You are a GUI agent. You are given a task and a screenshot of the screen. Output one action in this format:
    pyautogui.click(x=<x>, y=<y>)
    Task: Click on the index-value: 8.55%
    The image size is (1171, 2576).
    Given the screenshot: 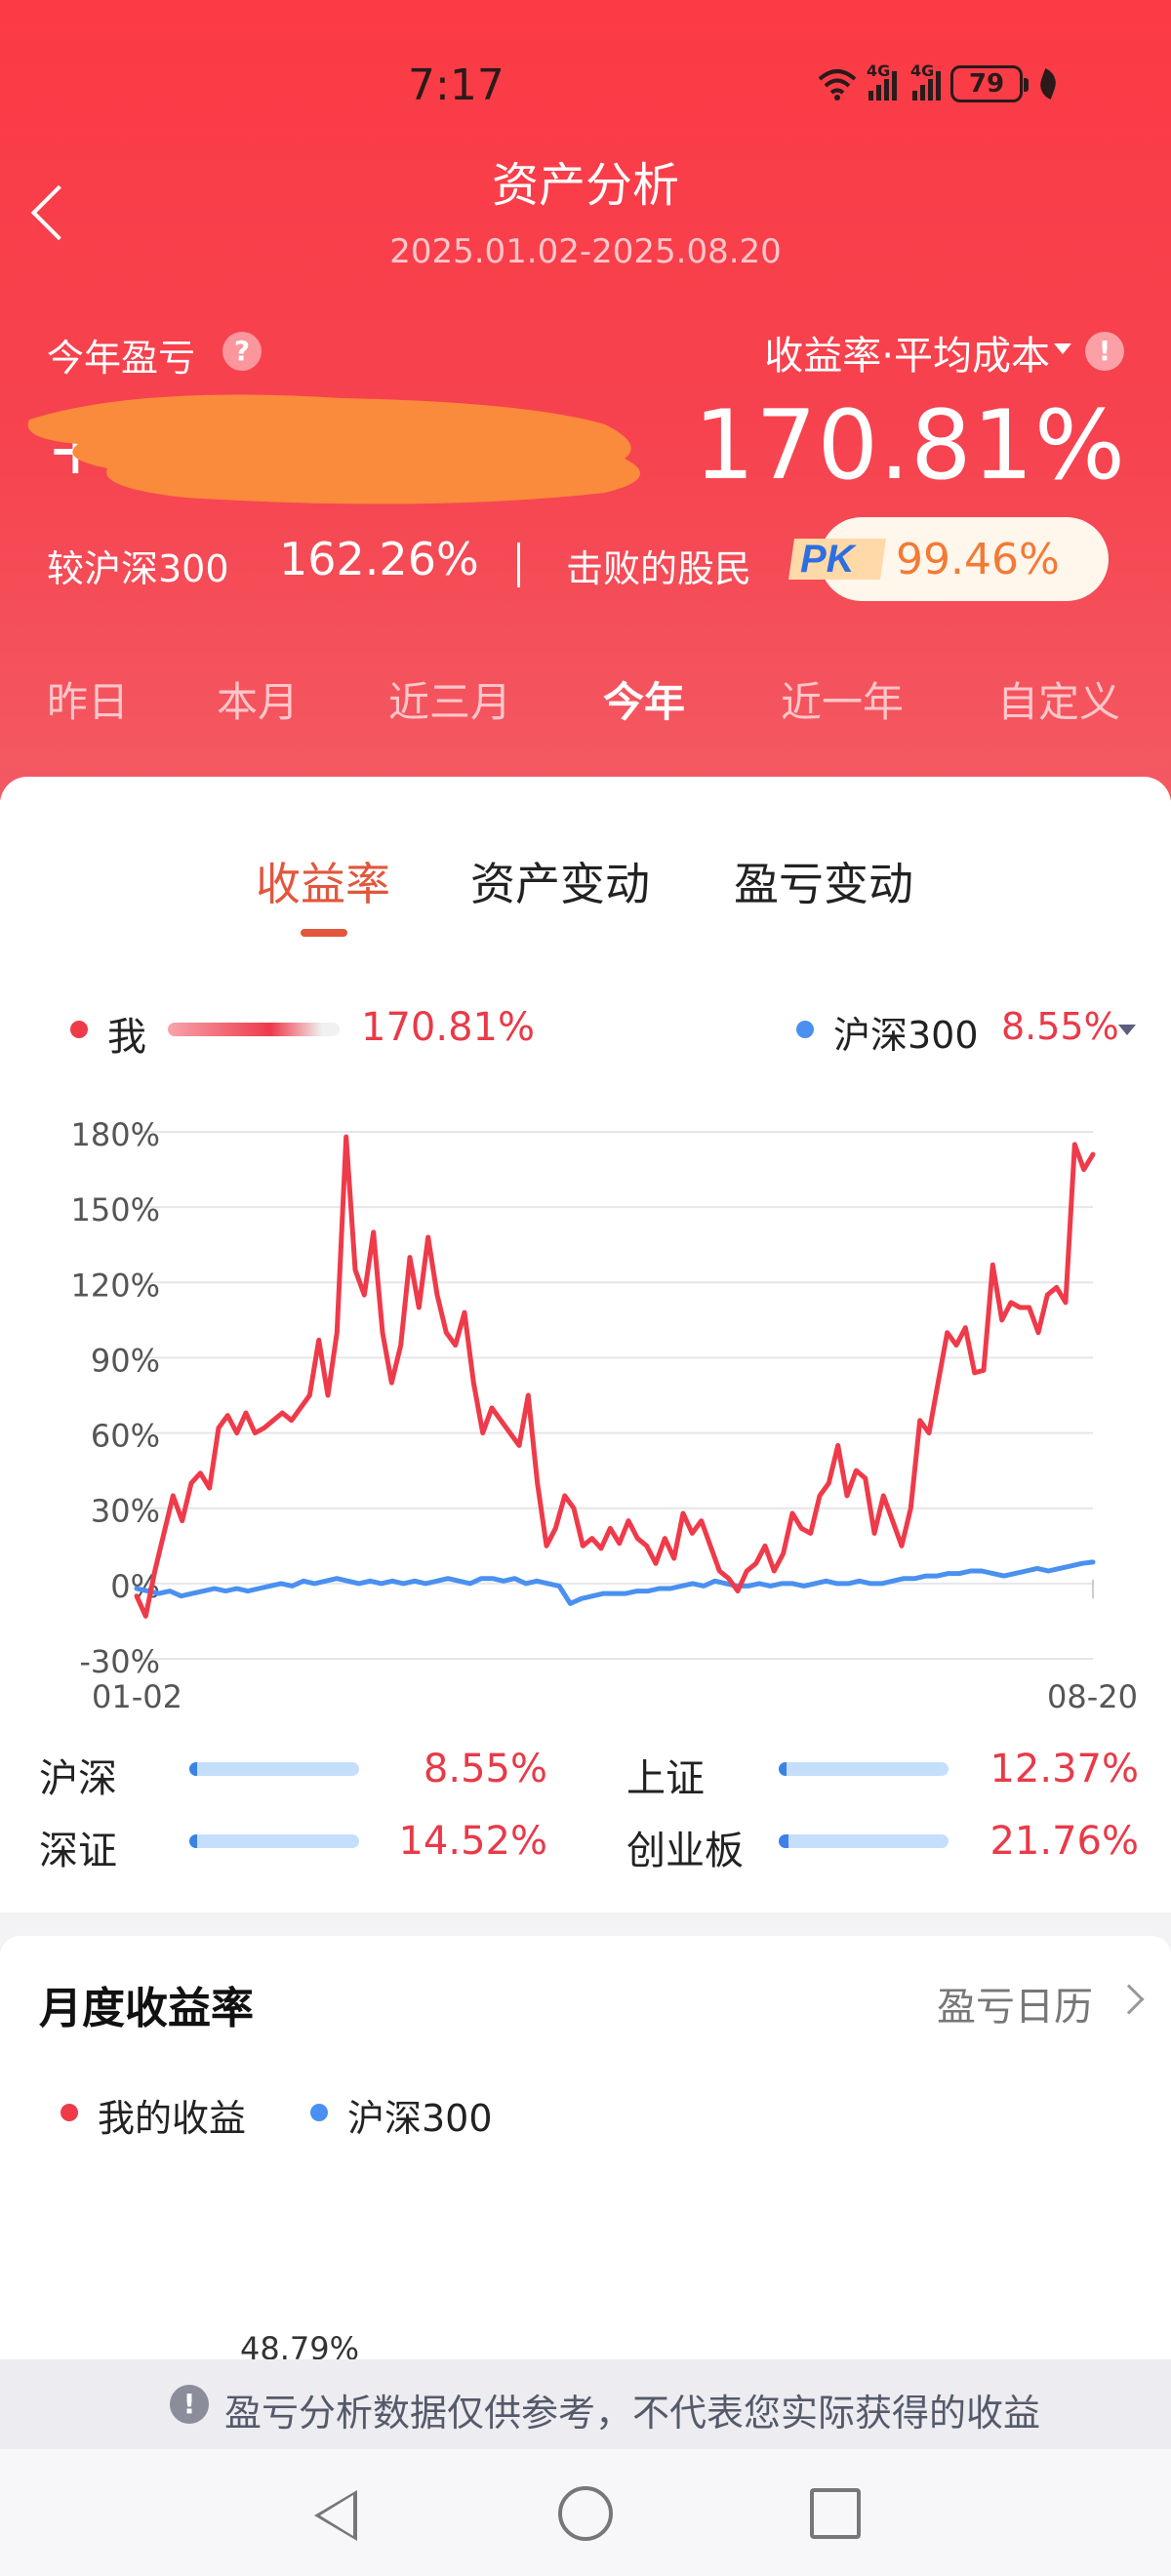 What is the action you would take?
    pyautogui.click(x=485, y=1769)
    